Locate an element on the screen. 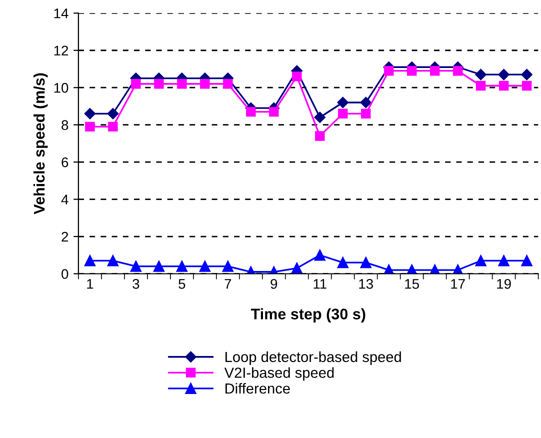 The height and width of the screenshot is (438, 541). x-tick-label: 11 is located at coordinates (320, 284).